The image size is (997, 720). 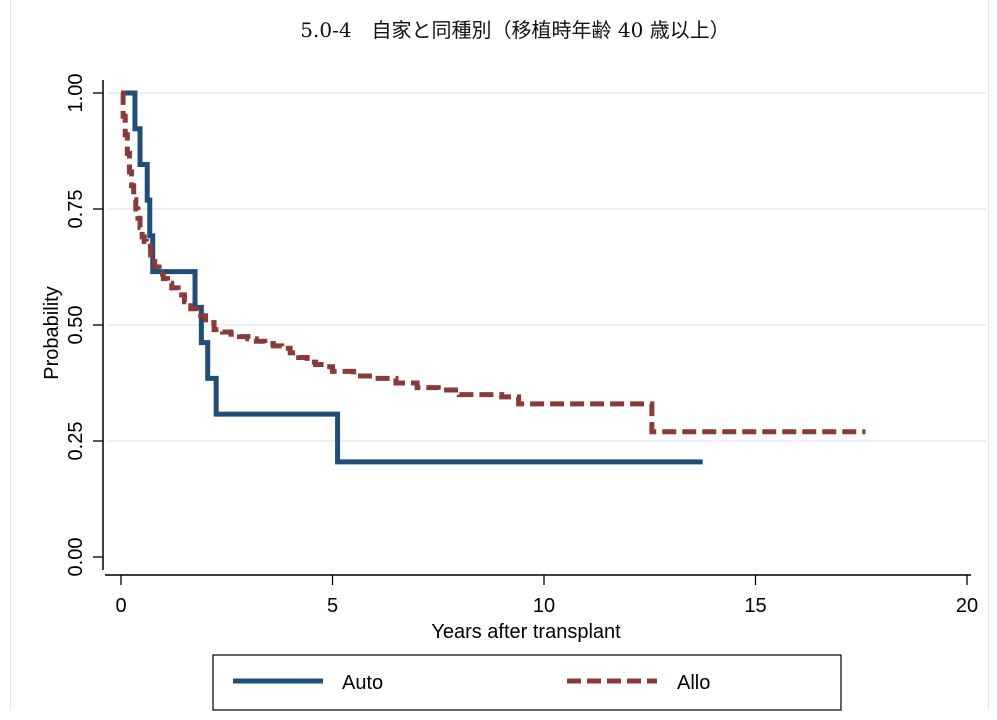 I want to click on x-tick-label: 10, so click(x=544, y=606).